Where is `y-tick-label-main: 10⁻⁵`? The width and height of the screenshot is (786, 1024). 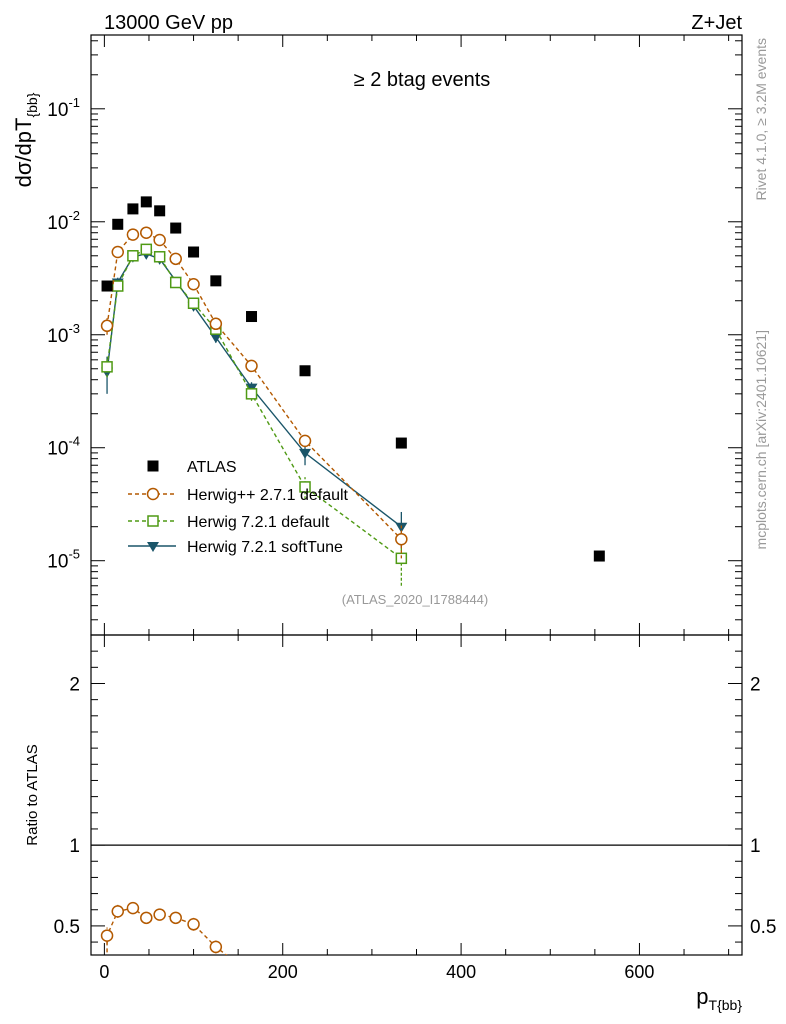
y-tick-label-main: 10⁻⁵ is located at coordinates (63, 560).